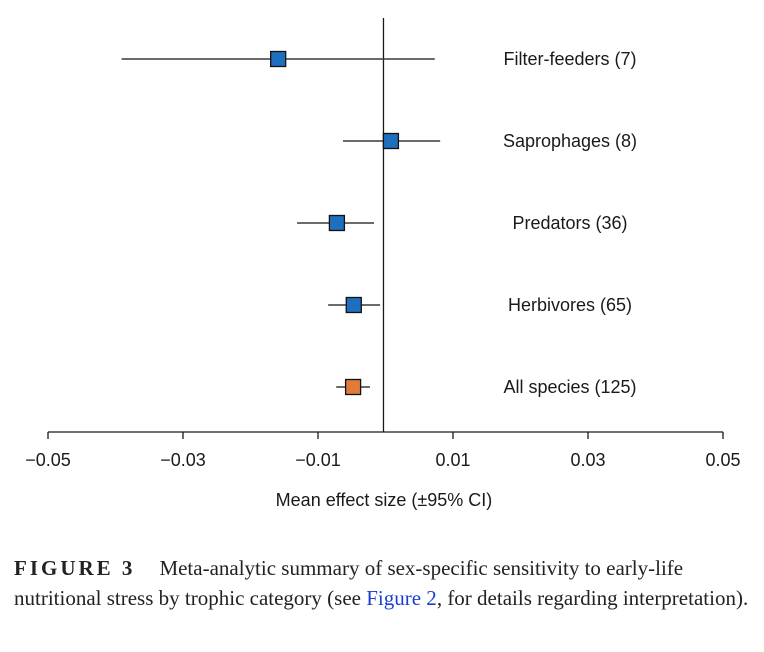 The image size is (764, 652). What do you see at coordinates (183, 460) in the screenshot?
I see `x-tick-label: −0.03` at bounding box center [183, 460].